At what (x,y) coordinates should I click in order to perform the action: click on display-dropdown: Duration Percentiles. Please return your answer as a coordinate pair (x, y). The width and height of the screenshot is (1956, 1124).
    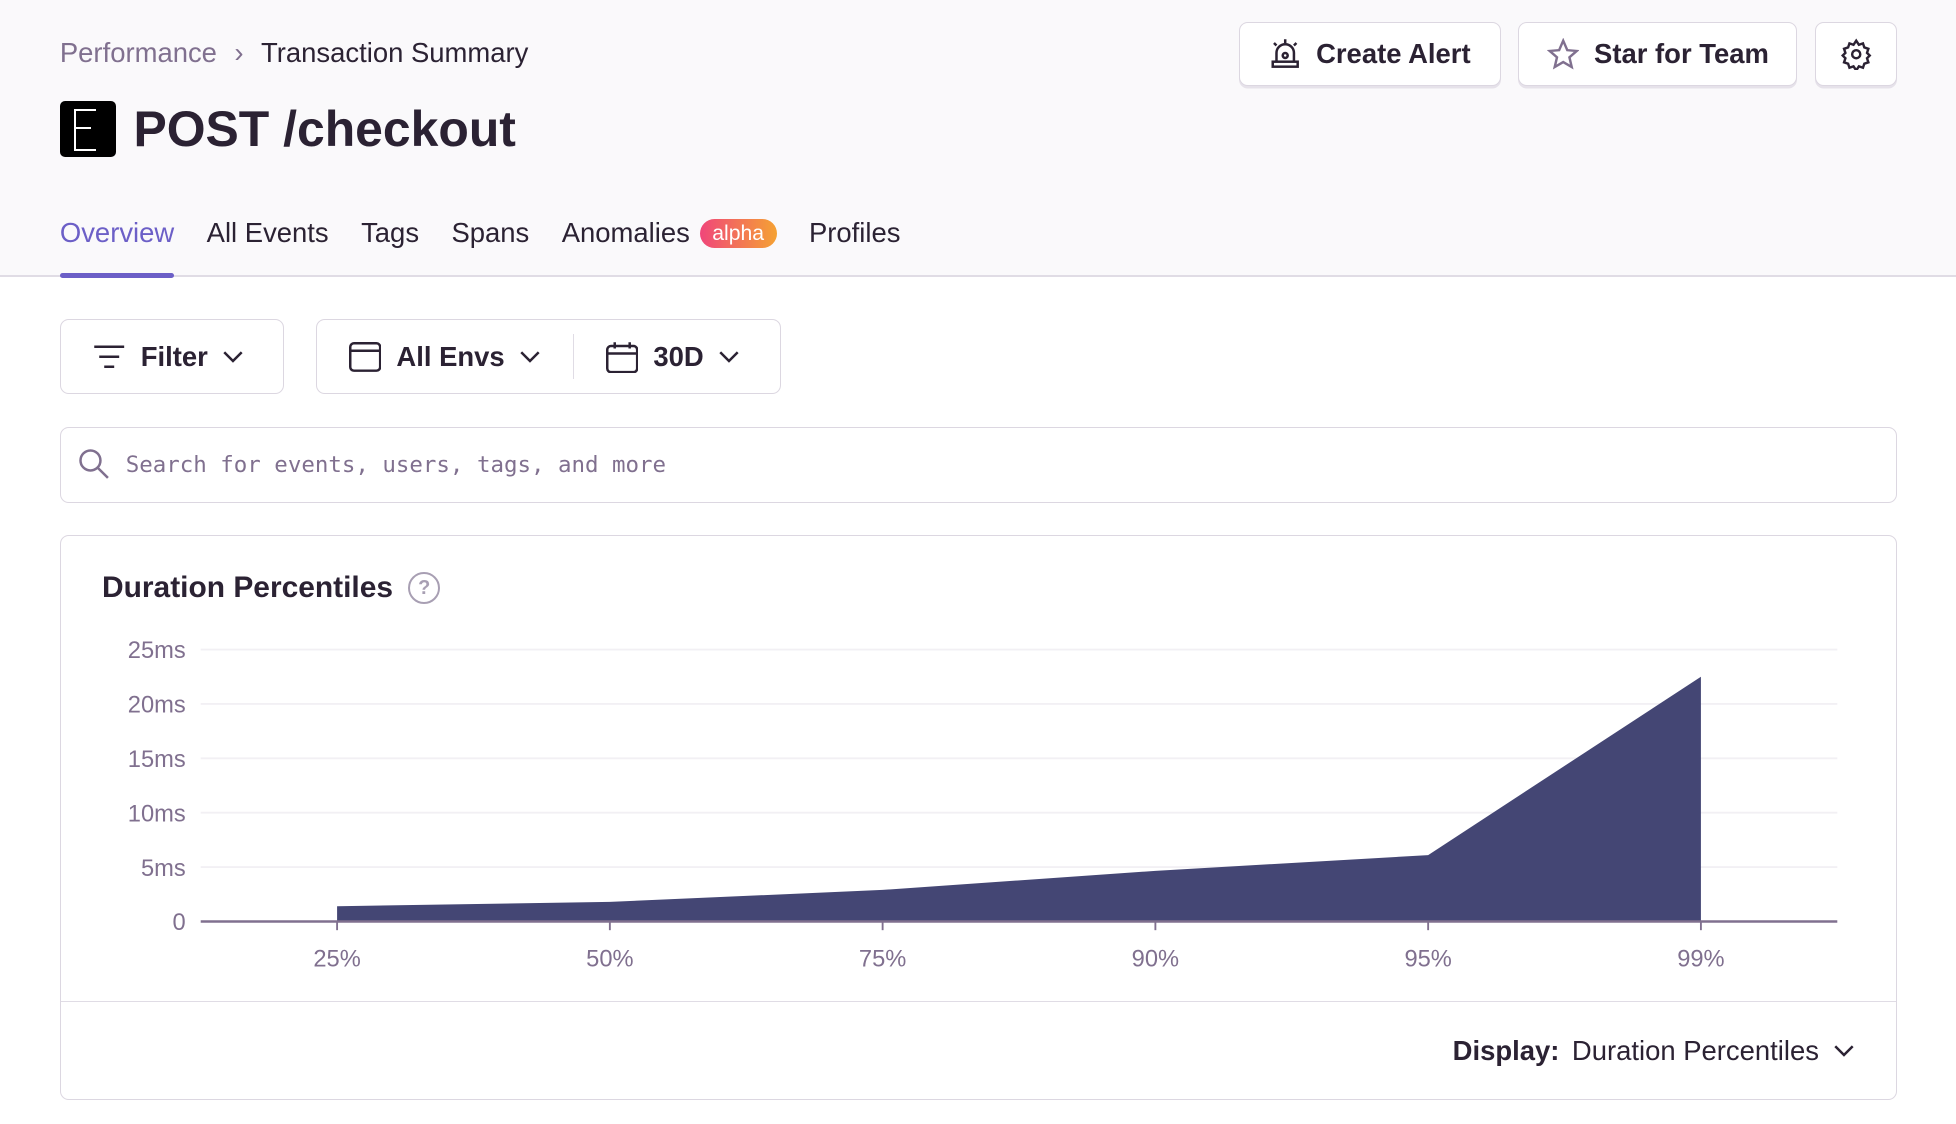
    Looking at the image, I should click on (1713, 1051).